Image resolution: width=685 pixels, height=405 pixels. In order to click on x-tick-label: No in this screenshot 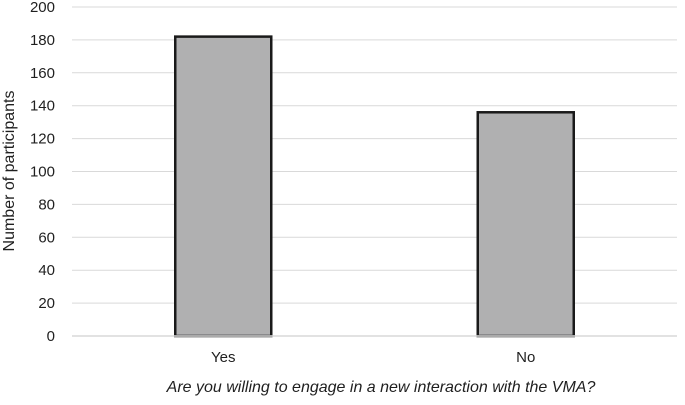, I will do `click(525, 357)`.